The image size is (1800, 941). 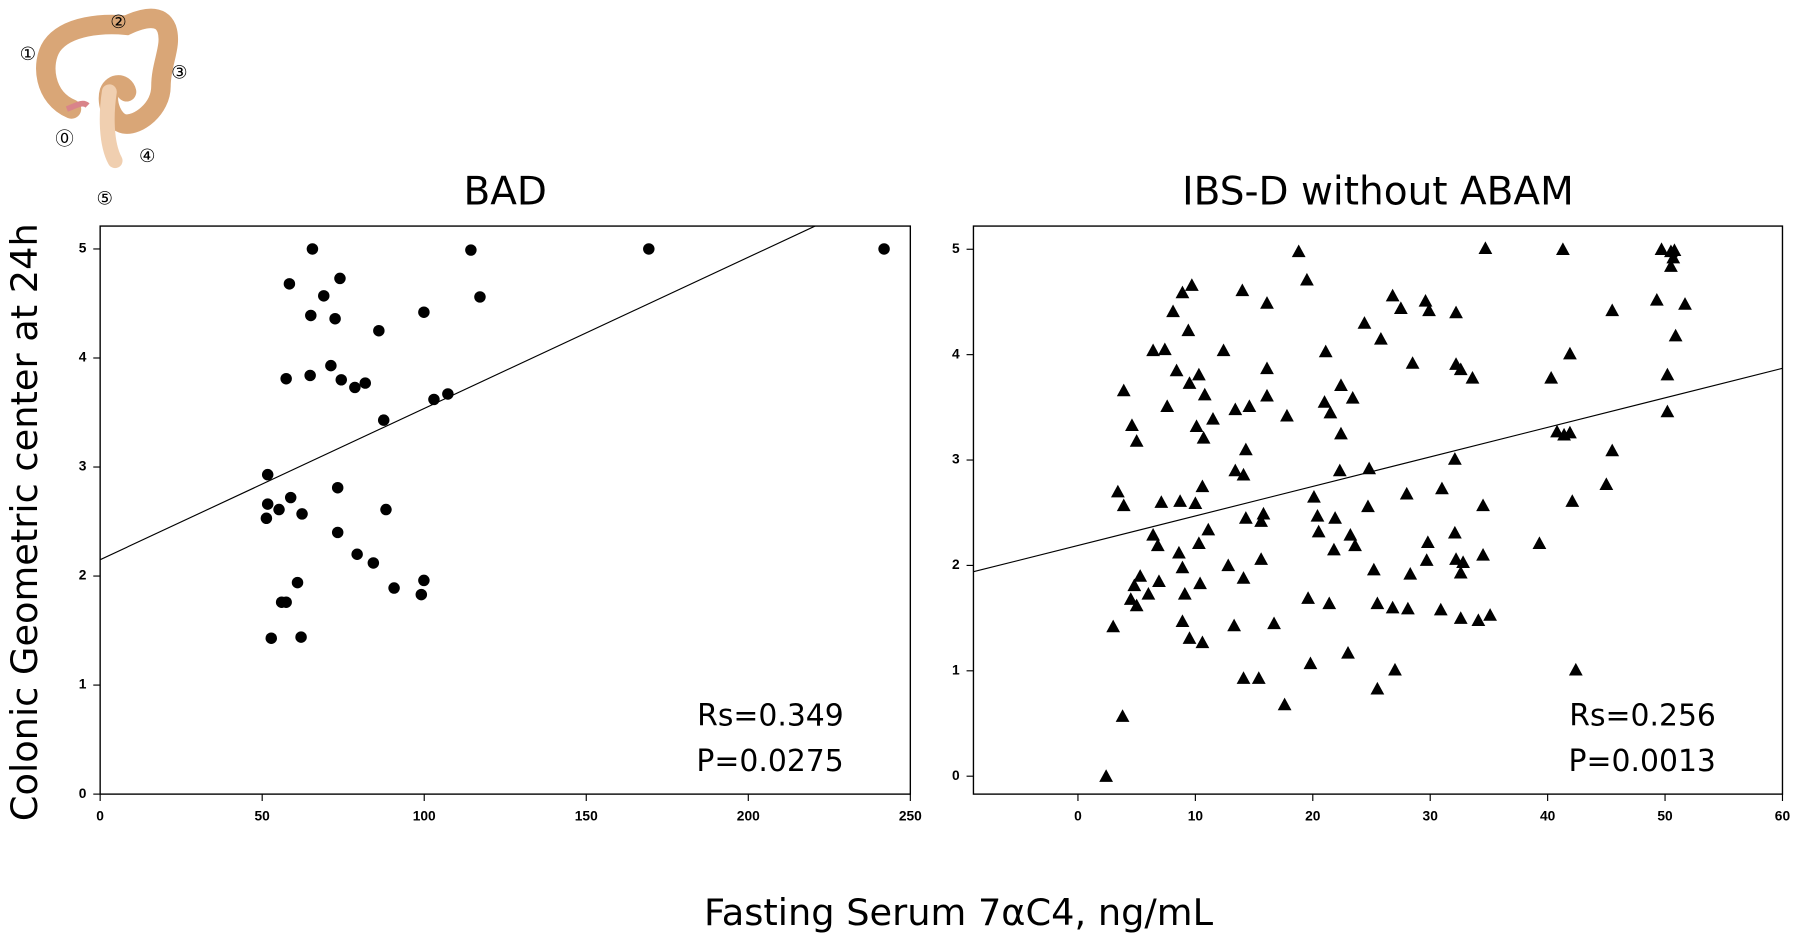 What do you see at coordinates (24, 522) in the screenshot?
I see `y-axis-label: Colonic Geometric center at 24h` at bounding box center [24, 522].